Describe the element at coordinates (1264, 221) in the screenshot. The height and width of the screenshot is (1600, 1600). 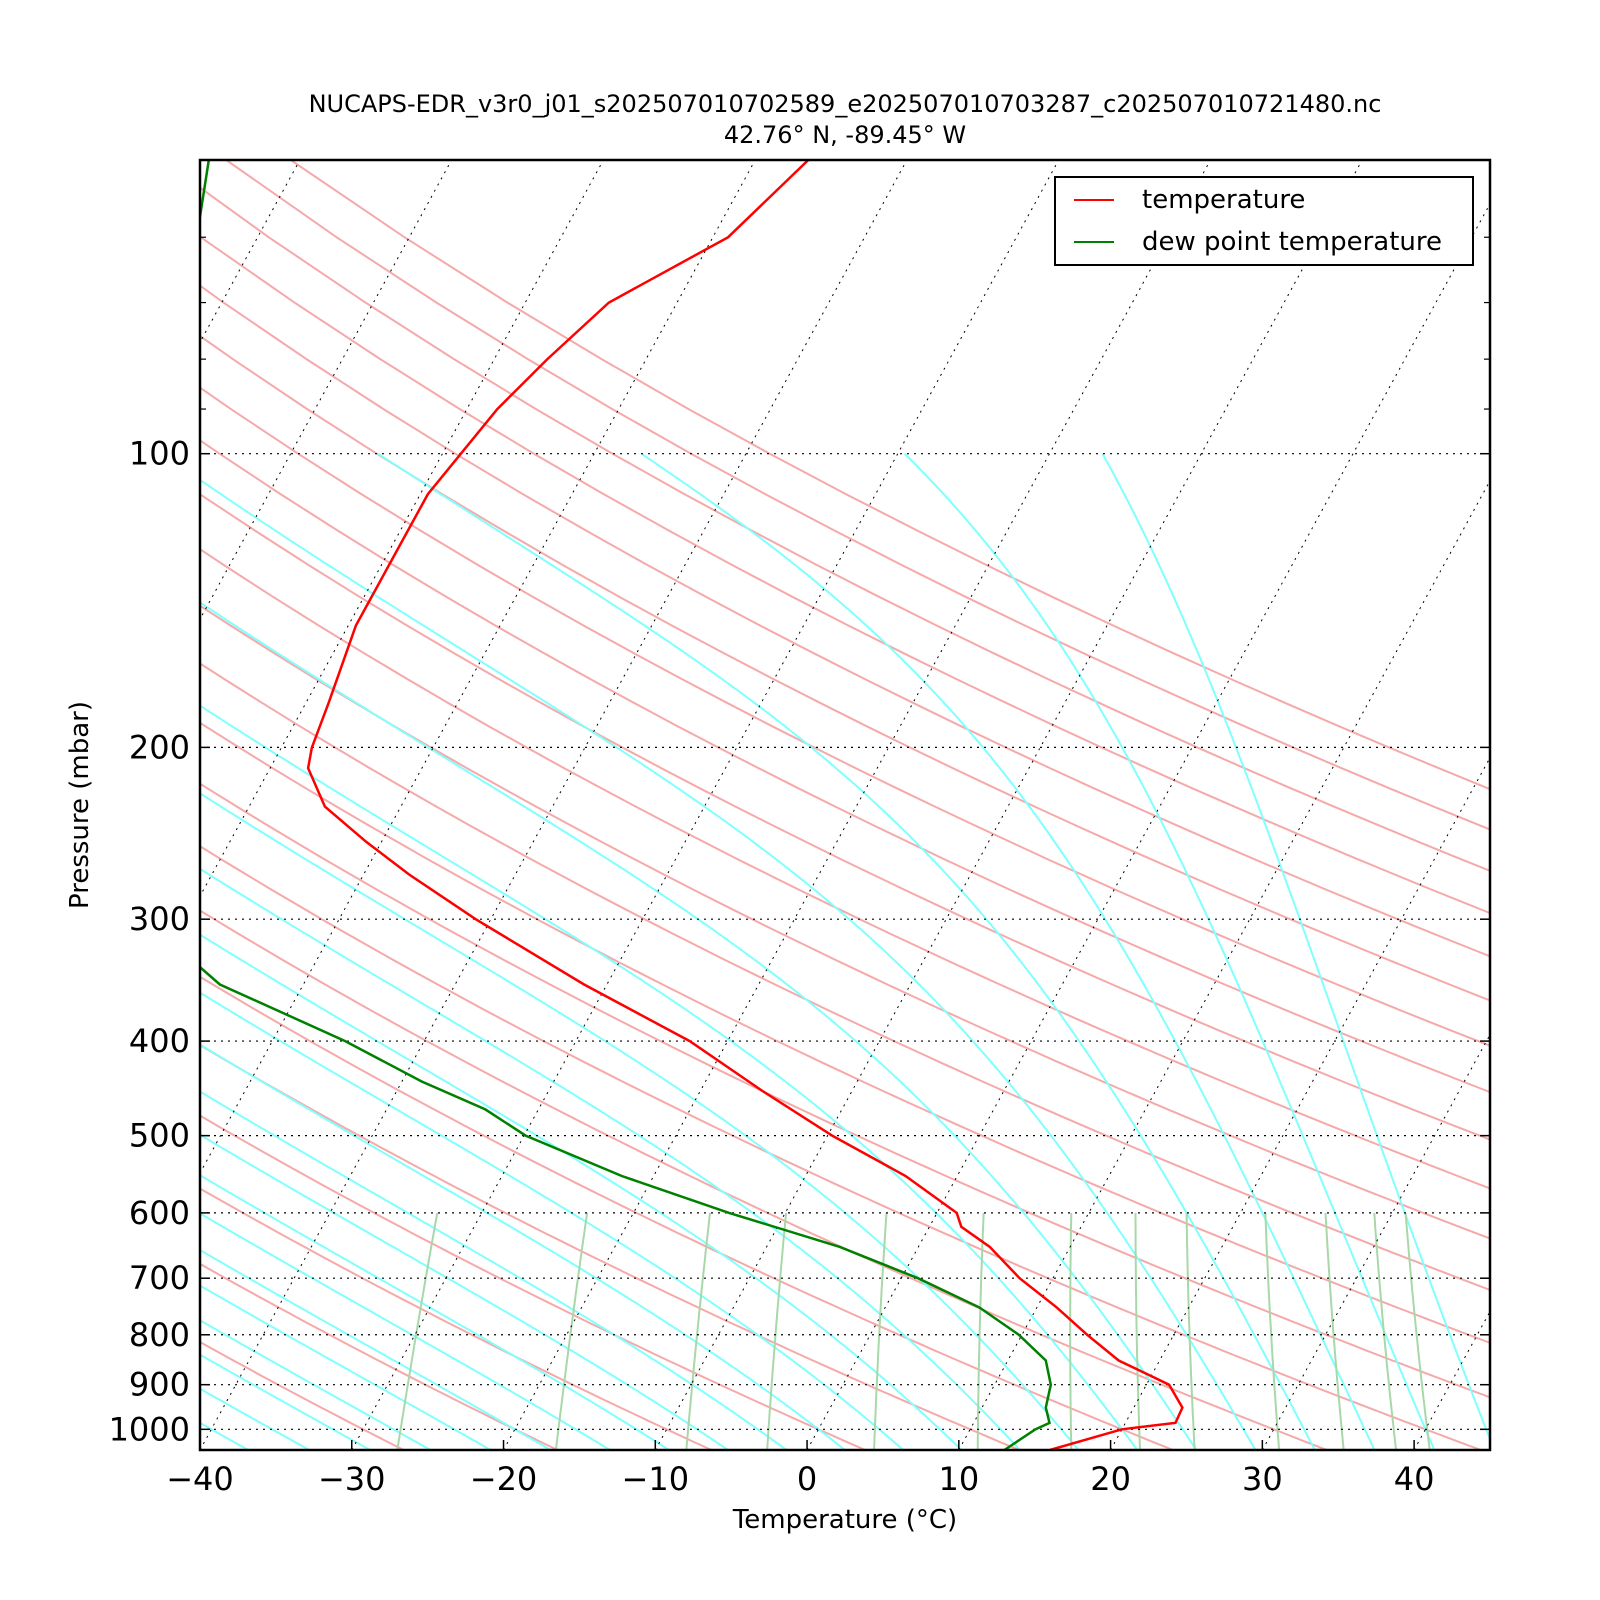
I see `legend: temperature dew point temperature` at that location.